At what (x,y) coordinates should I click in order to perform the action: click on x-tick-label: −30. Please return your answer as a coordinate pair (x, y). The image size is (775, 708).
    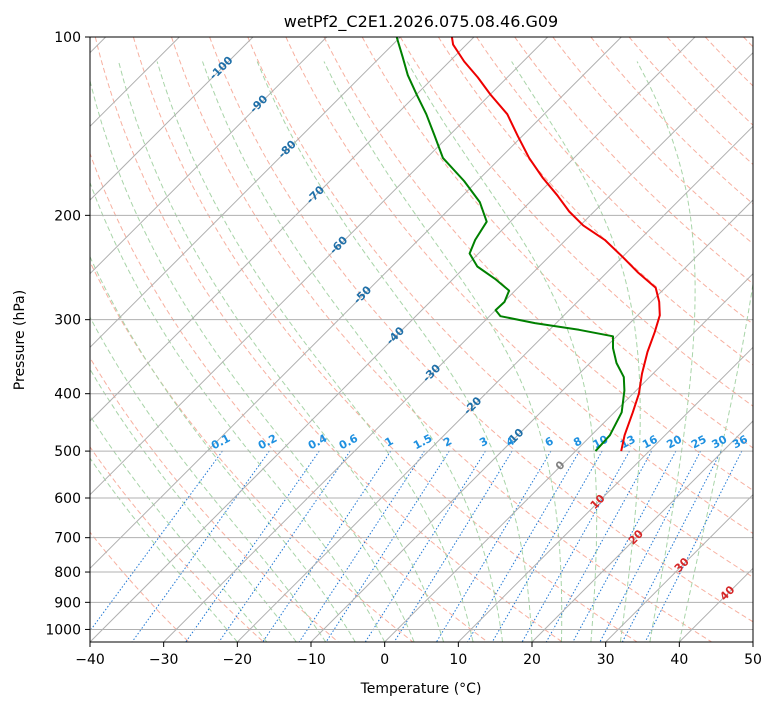
    Looking at the image, I should click on (164, 660).